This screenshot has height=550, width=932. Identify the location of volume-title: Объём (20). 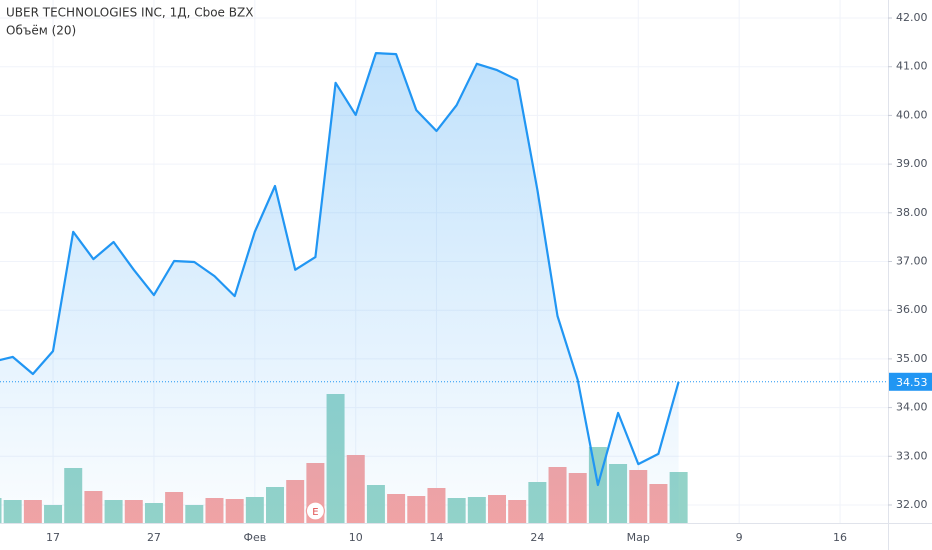
(41, 31).